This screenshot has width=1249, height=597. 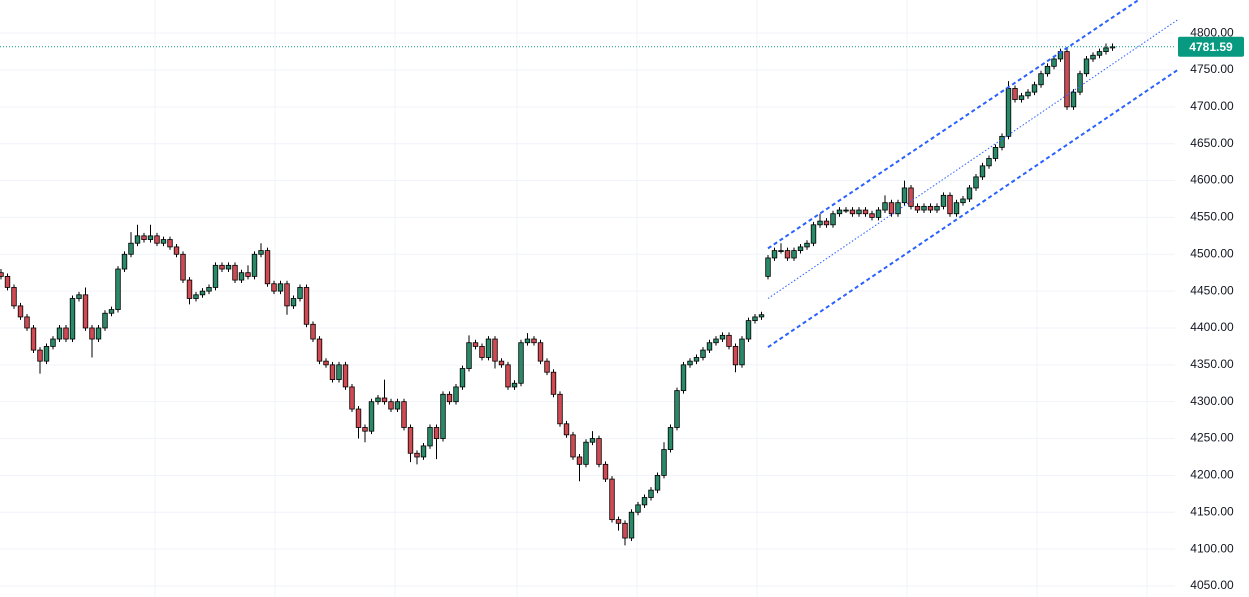 What do you see at coordinates (1212, 217) in the screenshot?
I see `y-tick-label: 4550.00` at bounding box center [1212, 217].